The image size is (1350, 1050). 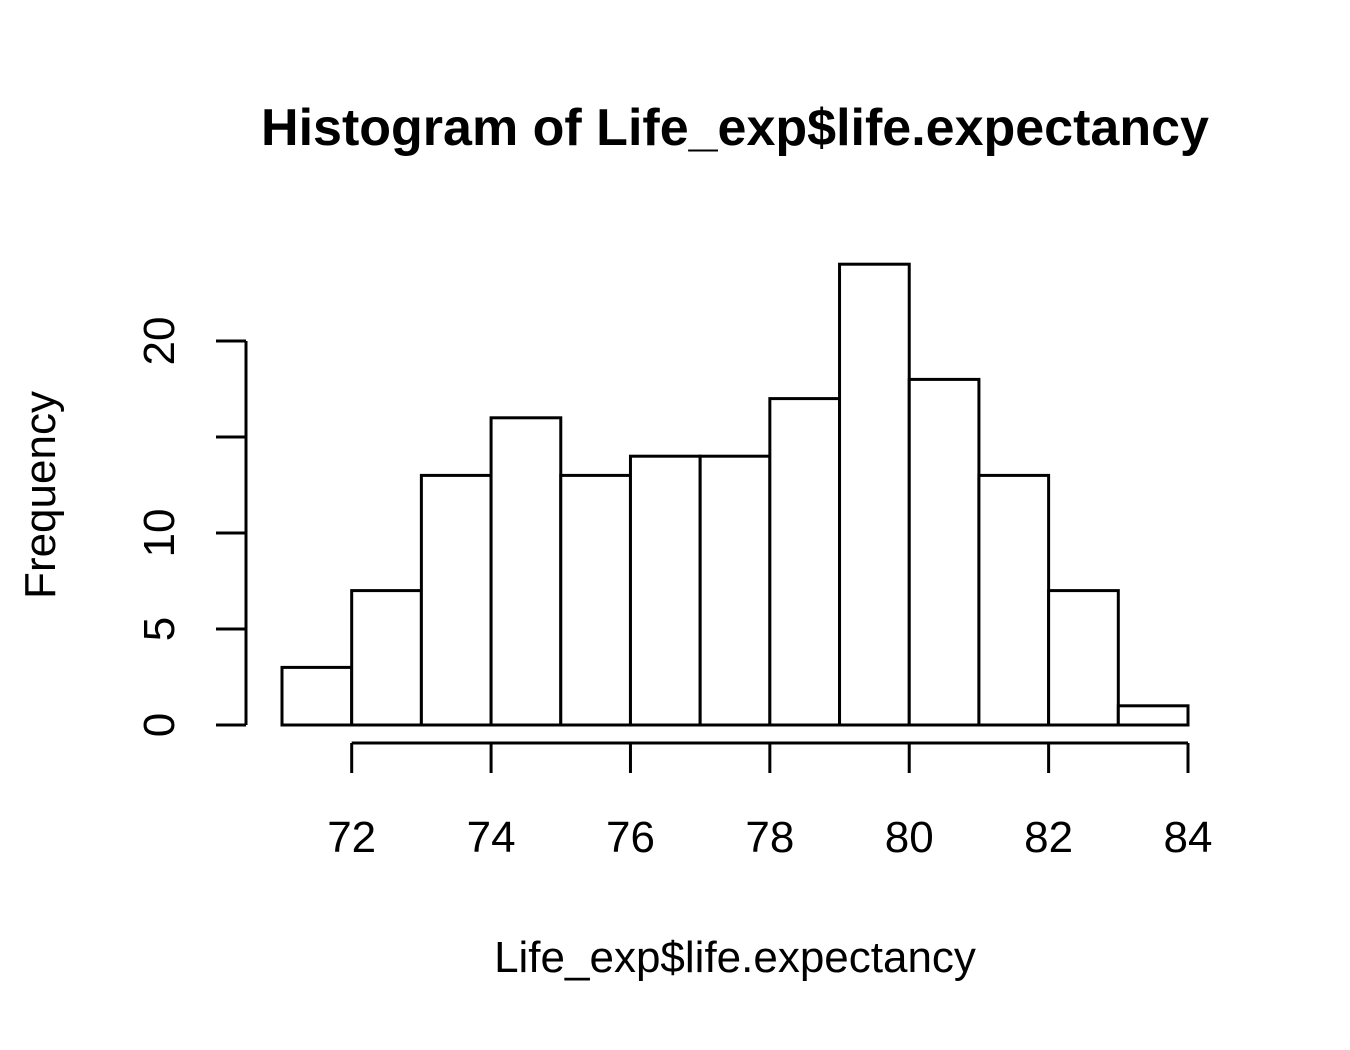 What do you see at coordinates (735, 128) in the screenshot?
I see `chart-title: Histogram of Life_exp$life.expectancy` at bounding box center [735, 128].